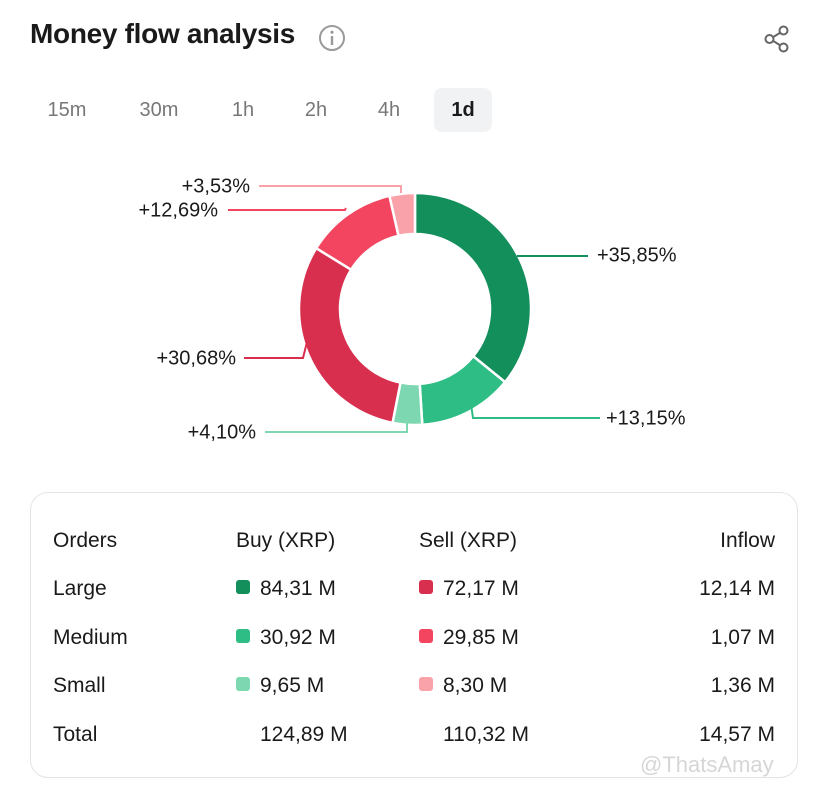 This screenshot has width=829, height=791. Describe the element at coordinates (67, 110) in the screenshot. I see `tab-15m: 15m` at that location.